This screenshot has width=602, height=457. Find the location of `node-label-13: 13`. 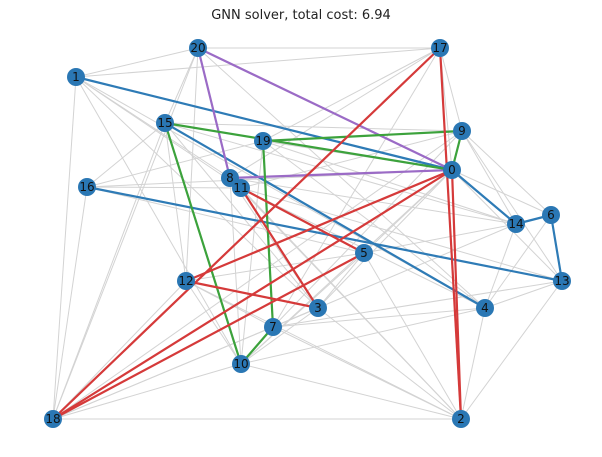

node-label-13: 13 is located at coordinates (561, 281).